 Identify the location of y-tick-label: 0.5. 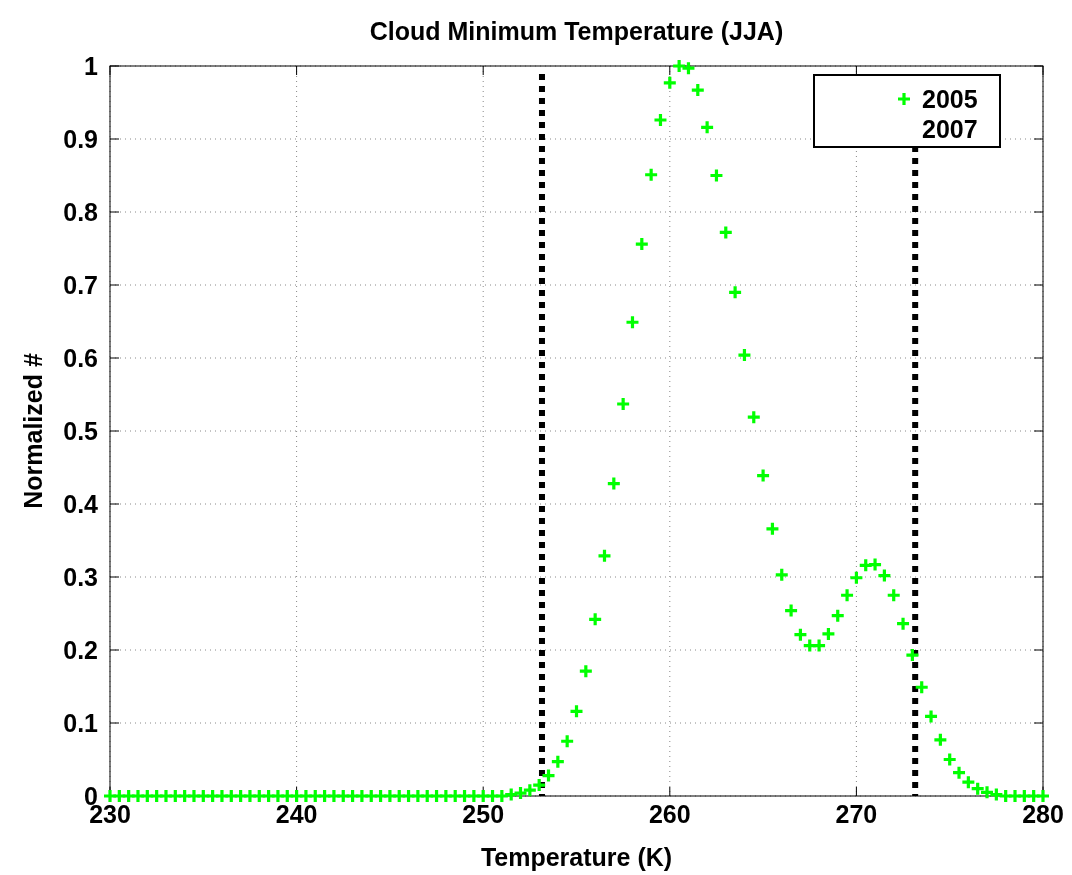
(81, 430).